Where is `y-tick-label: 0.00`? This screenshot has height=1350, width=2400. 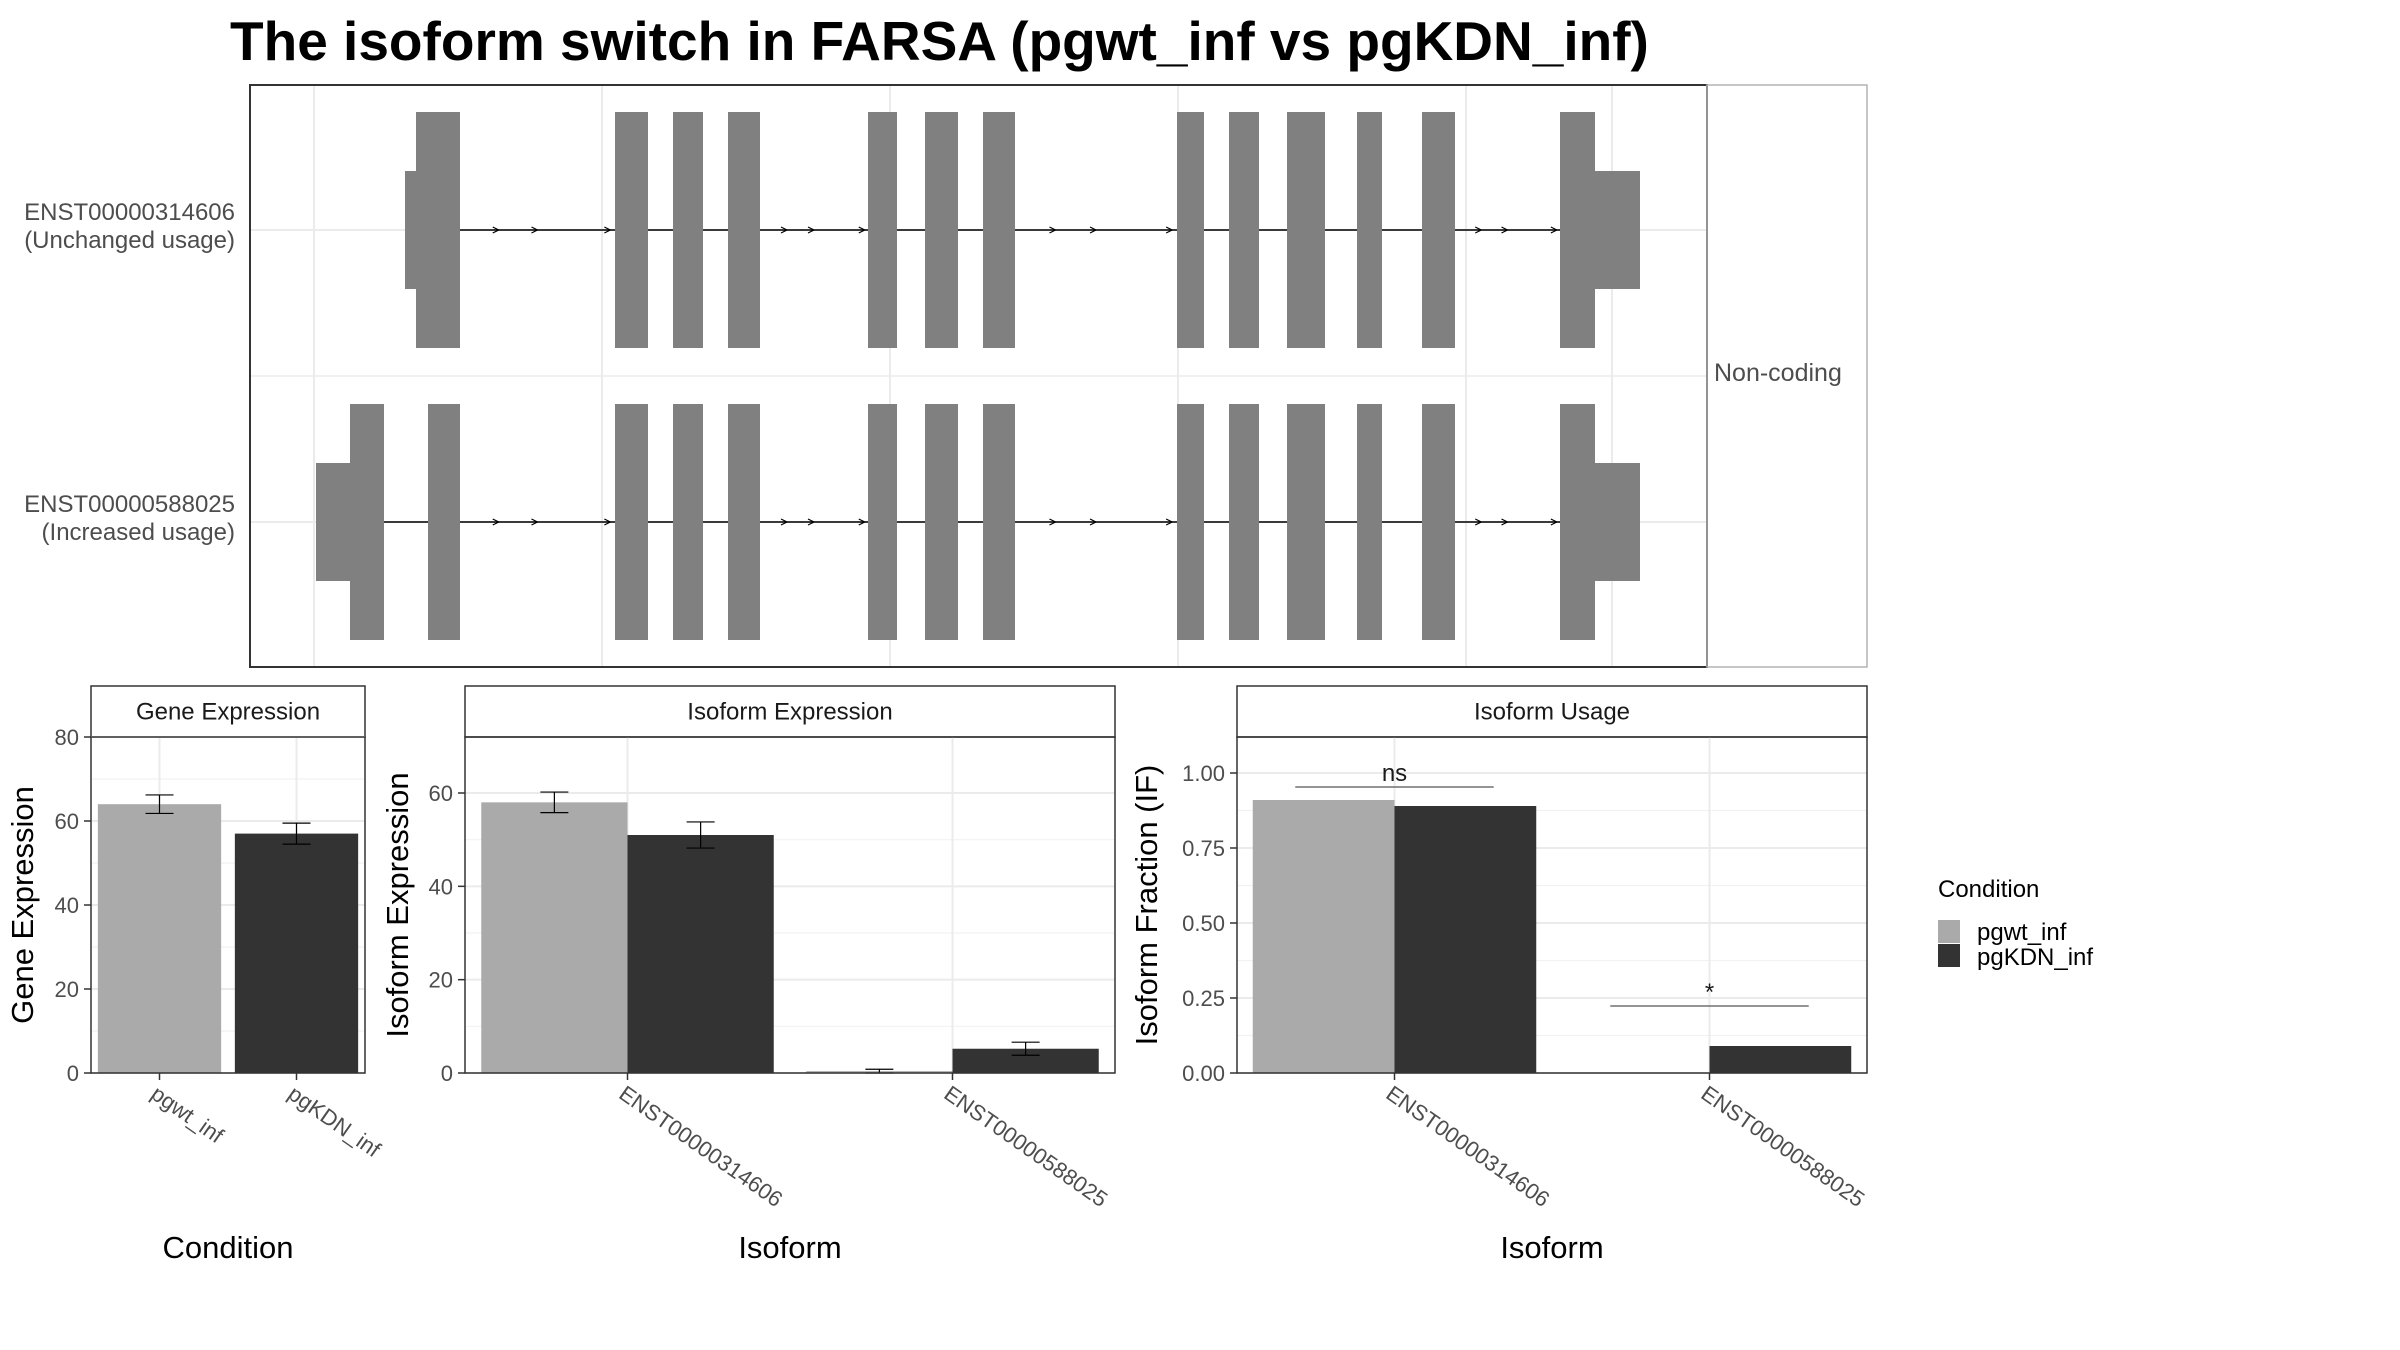 y-tick-label: 0.00 is located at coordinates (1203, 1073).